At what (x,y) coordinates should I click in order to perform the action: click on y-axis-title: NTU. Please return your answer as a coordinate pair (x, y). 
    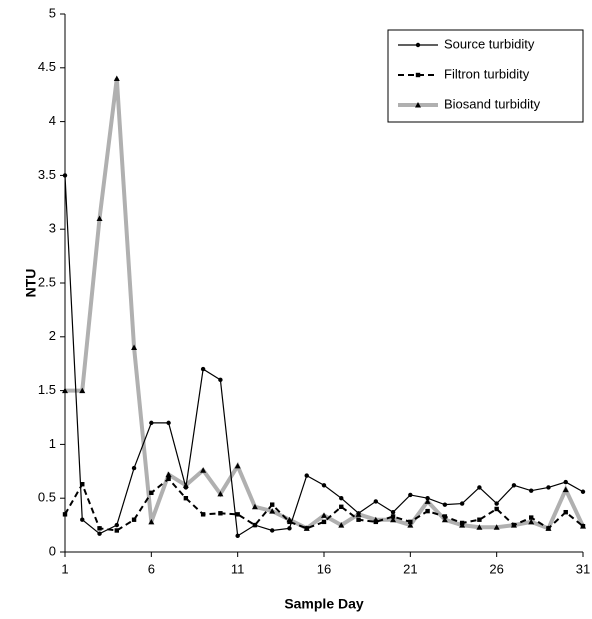
    Looking at the image, I should click on (31, 283).